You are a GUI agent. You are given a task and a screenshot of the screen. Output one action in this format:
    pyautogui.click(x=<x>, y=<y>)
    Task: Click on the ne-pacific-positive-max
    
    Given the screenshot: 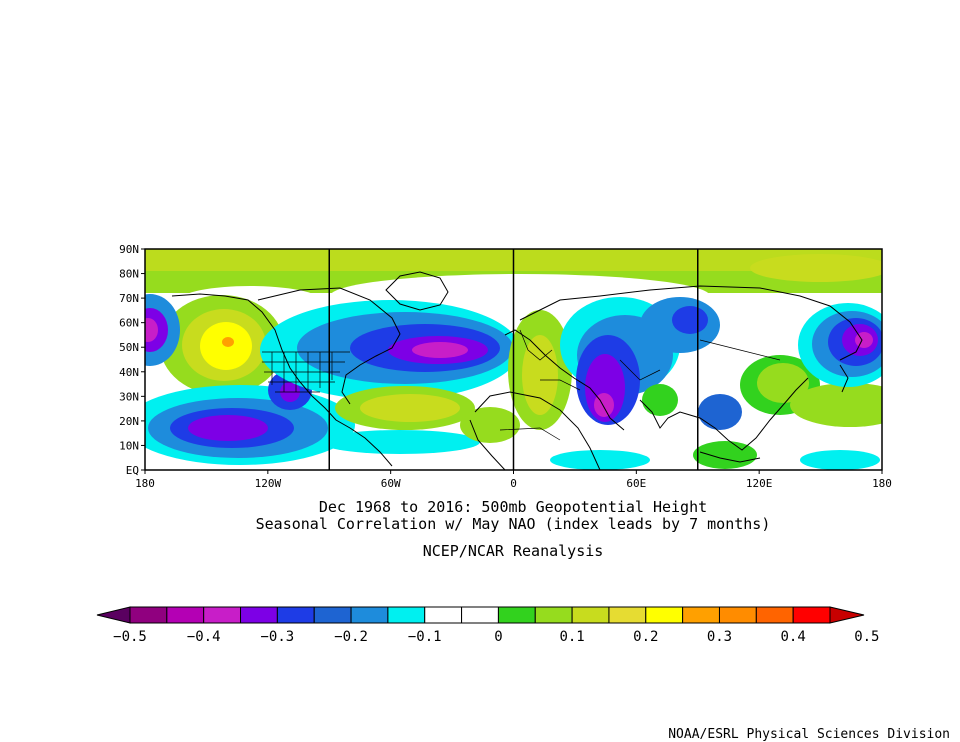 What is the action you would take?
    pyautogui.click(x=228, y=342)
    